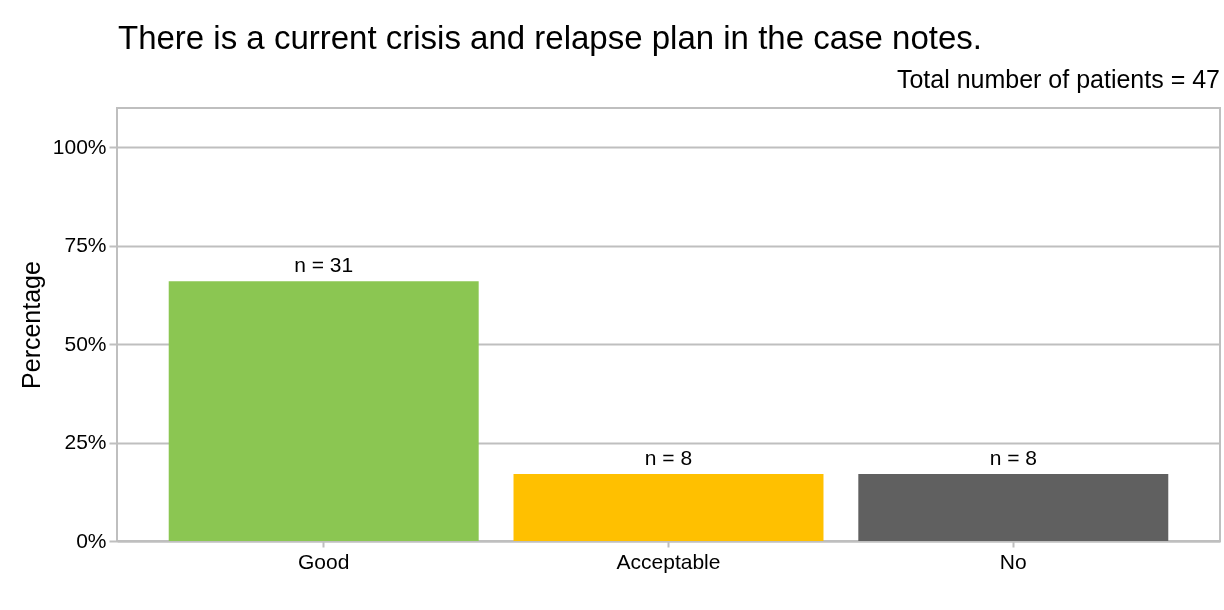 The image size is (1224, 610). I want to click on annotation: n = 31, so click(324, 265).